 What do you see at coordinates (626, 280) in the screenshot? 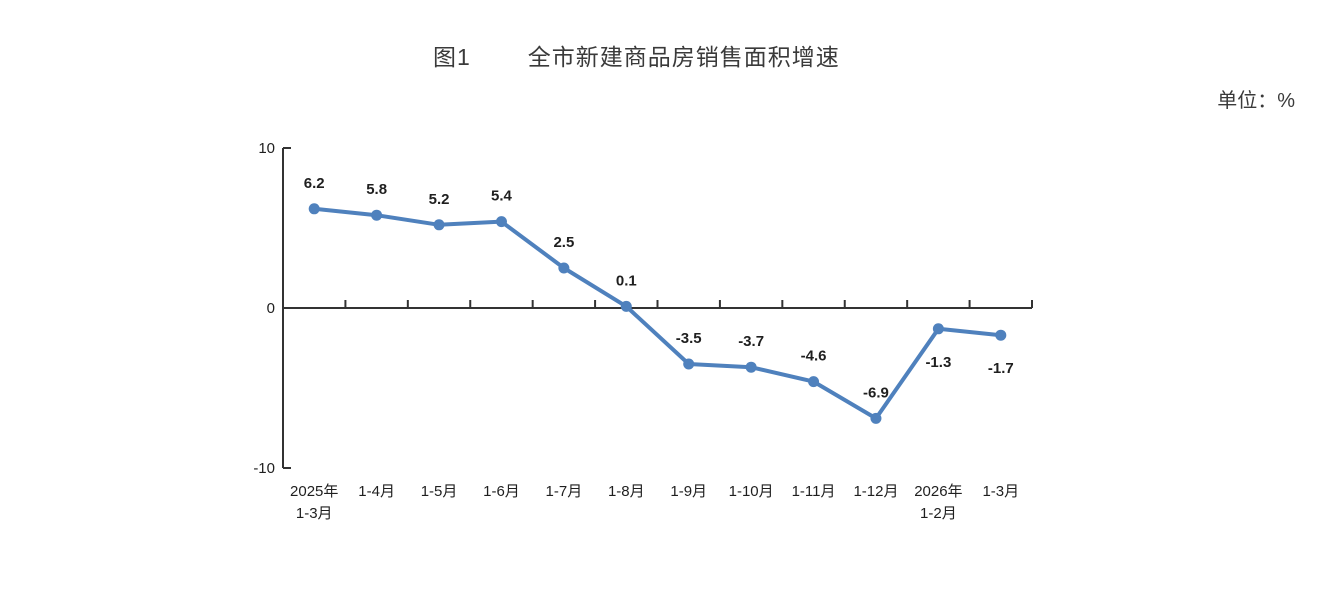
I see `data-label: 0.1` at bounding box center [626, 280].